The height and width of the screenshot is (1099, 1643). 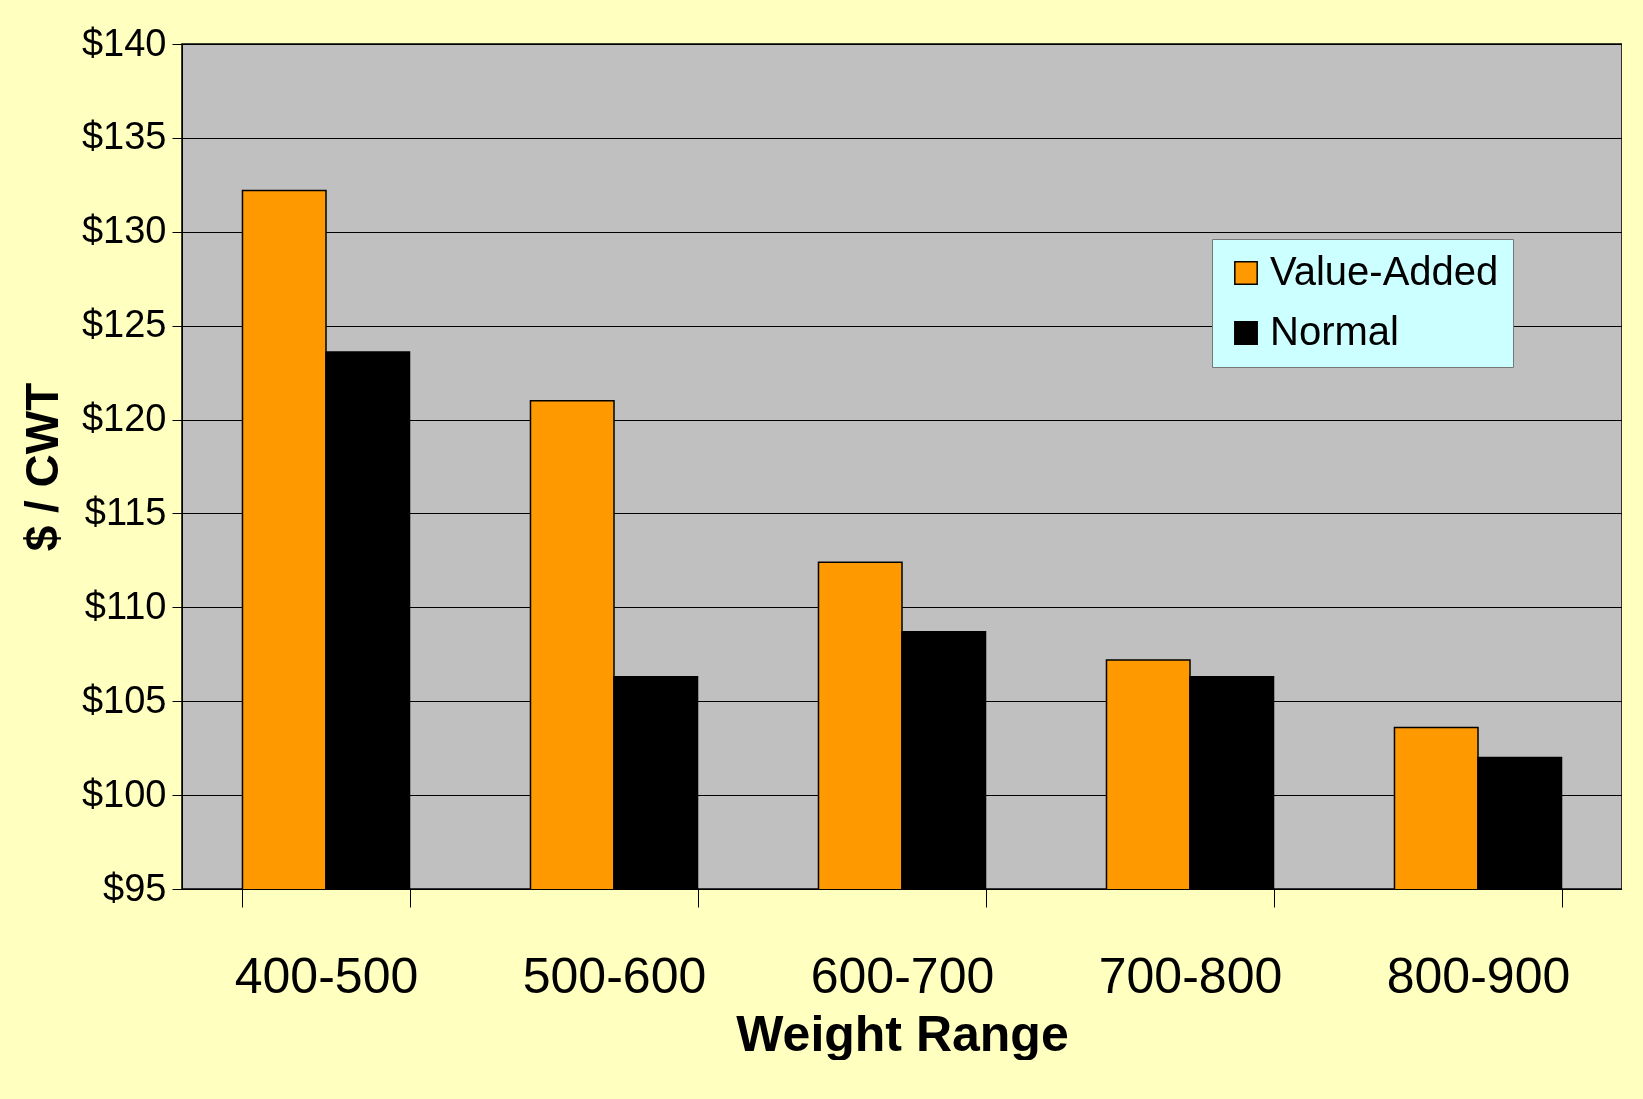 I want to click on x-tick-label: 800-900, so click(x=1478, y=975).